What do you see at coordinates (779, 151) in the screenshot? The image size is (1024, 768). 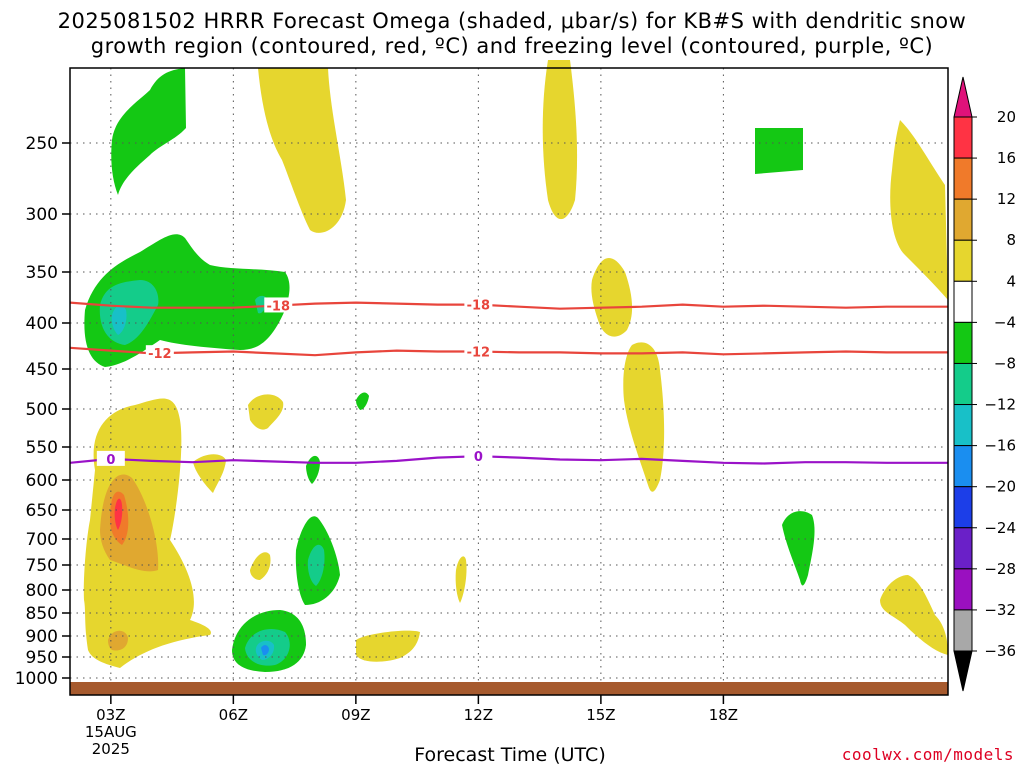 I see `shade-green-top-16z` at bounding box center [779, 151].